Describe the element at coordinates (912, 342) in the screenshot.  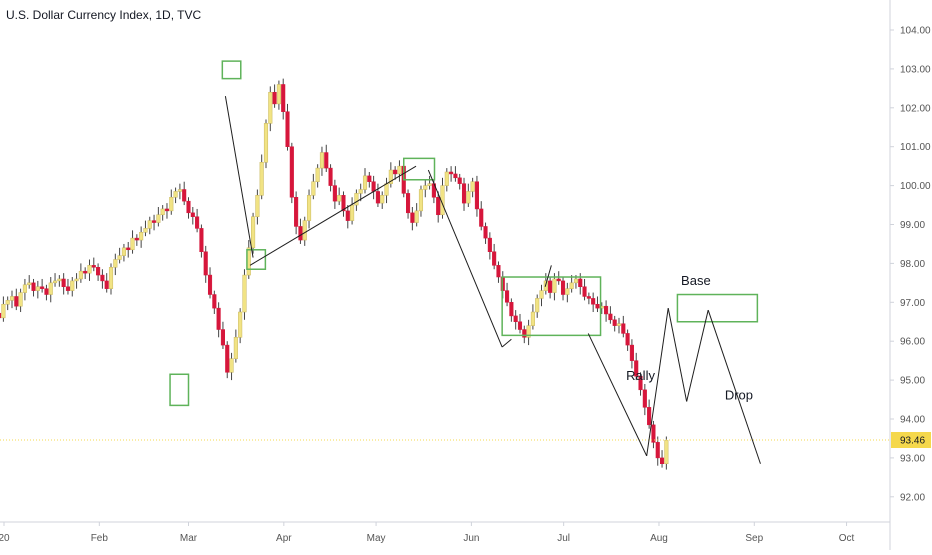
I see `y-tick-label: 96.00` at that location.